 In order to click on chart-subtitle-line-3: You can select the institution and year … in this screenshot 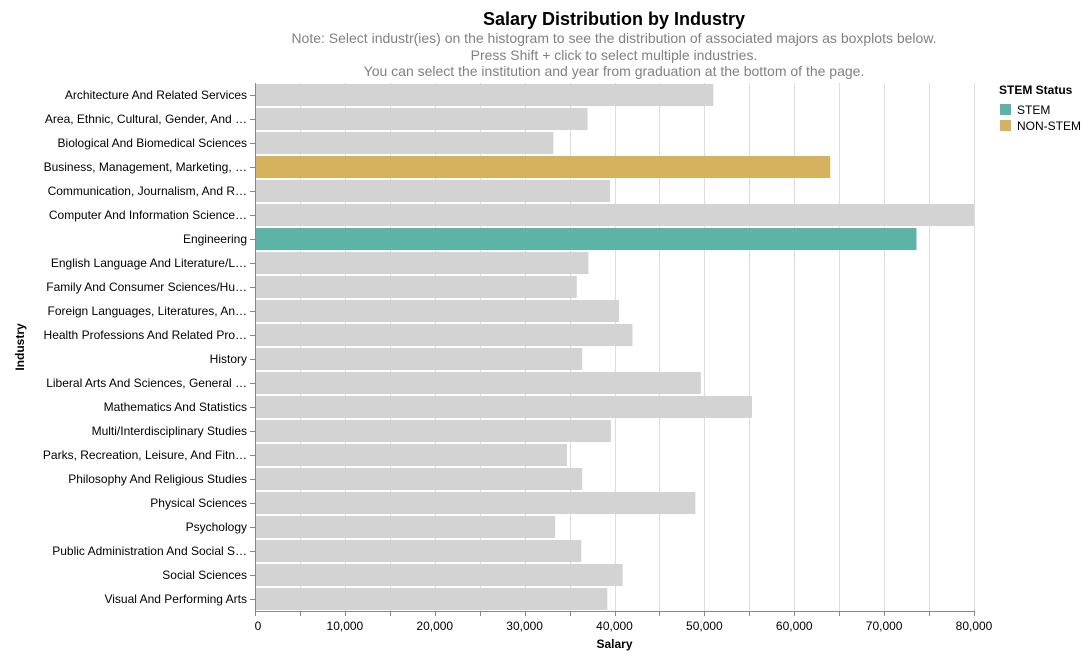, I will do `click(614, 71)`.